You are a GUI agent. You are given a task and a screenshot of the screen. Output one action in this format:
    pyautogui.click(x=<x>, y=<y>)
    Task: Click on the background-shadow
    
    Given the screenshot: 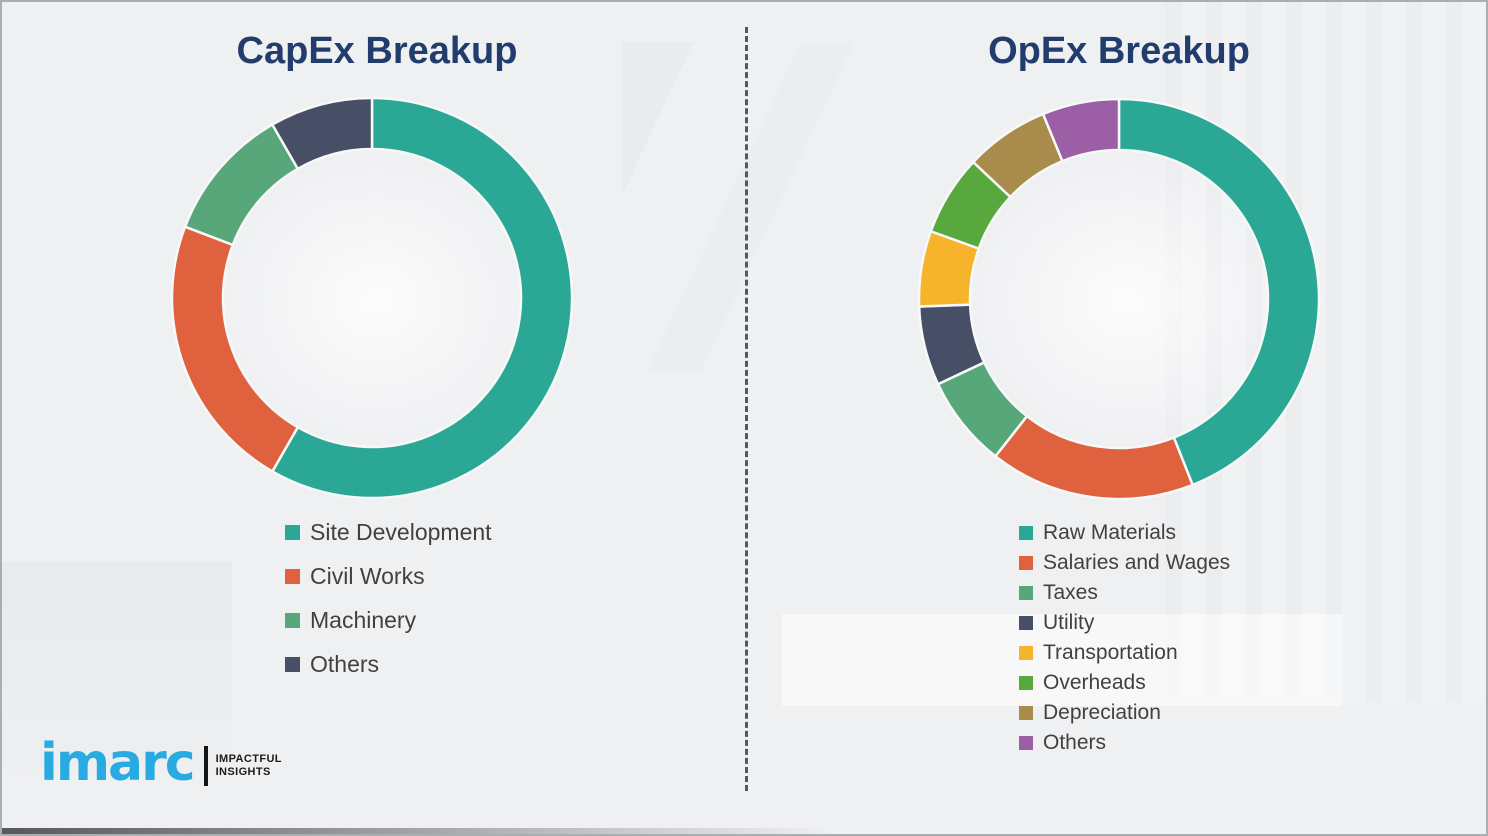 What is the action you would take?
    pyautogui.click(x=418, y=831)
    